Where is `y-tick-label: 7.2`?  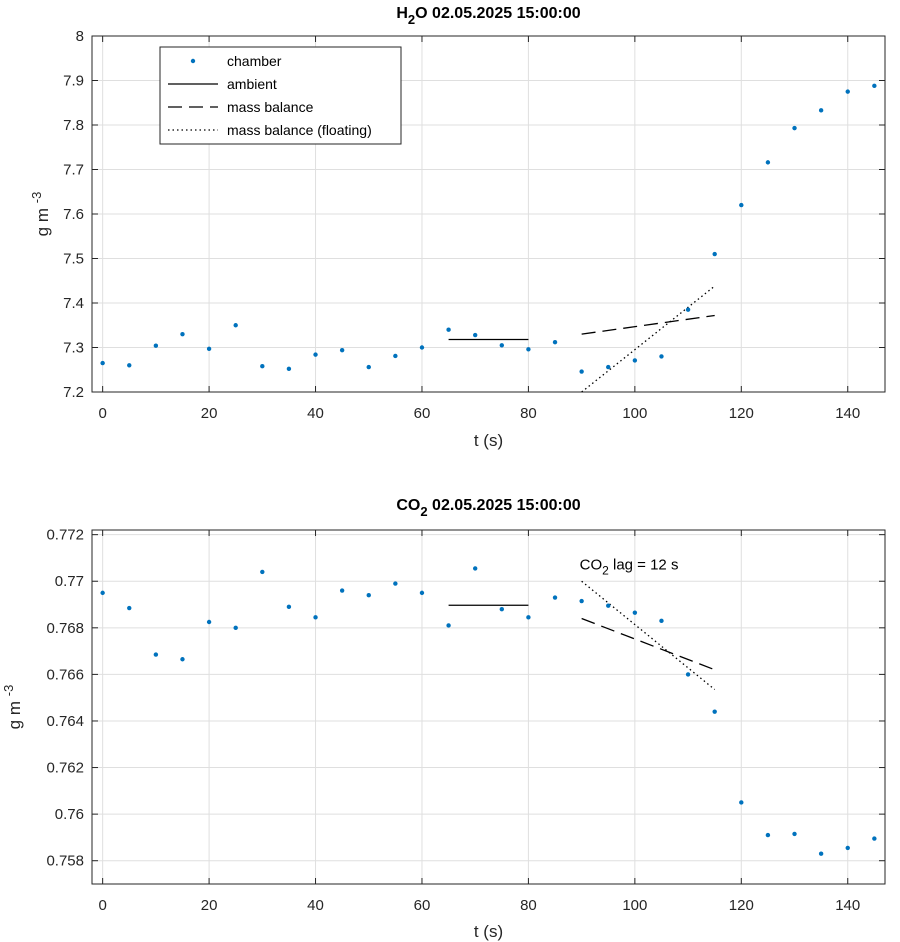
y-tick-label: 7.2 is located at coordinates (73, 392).